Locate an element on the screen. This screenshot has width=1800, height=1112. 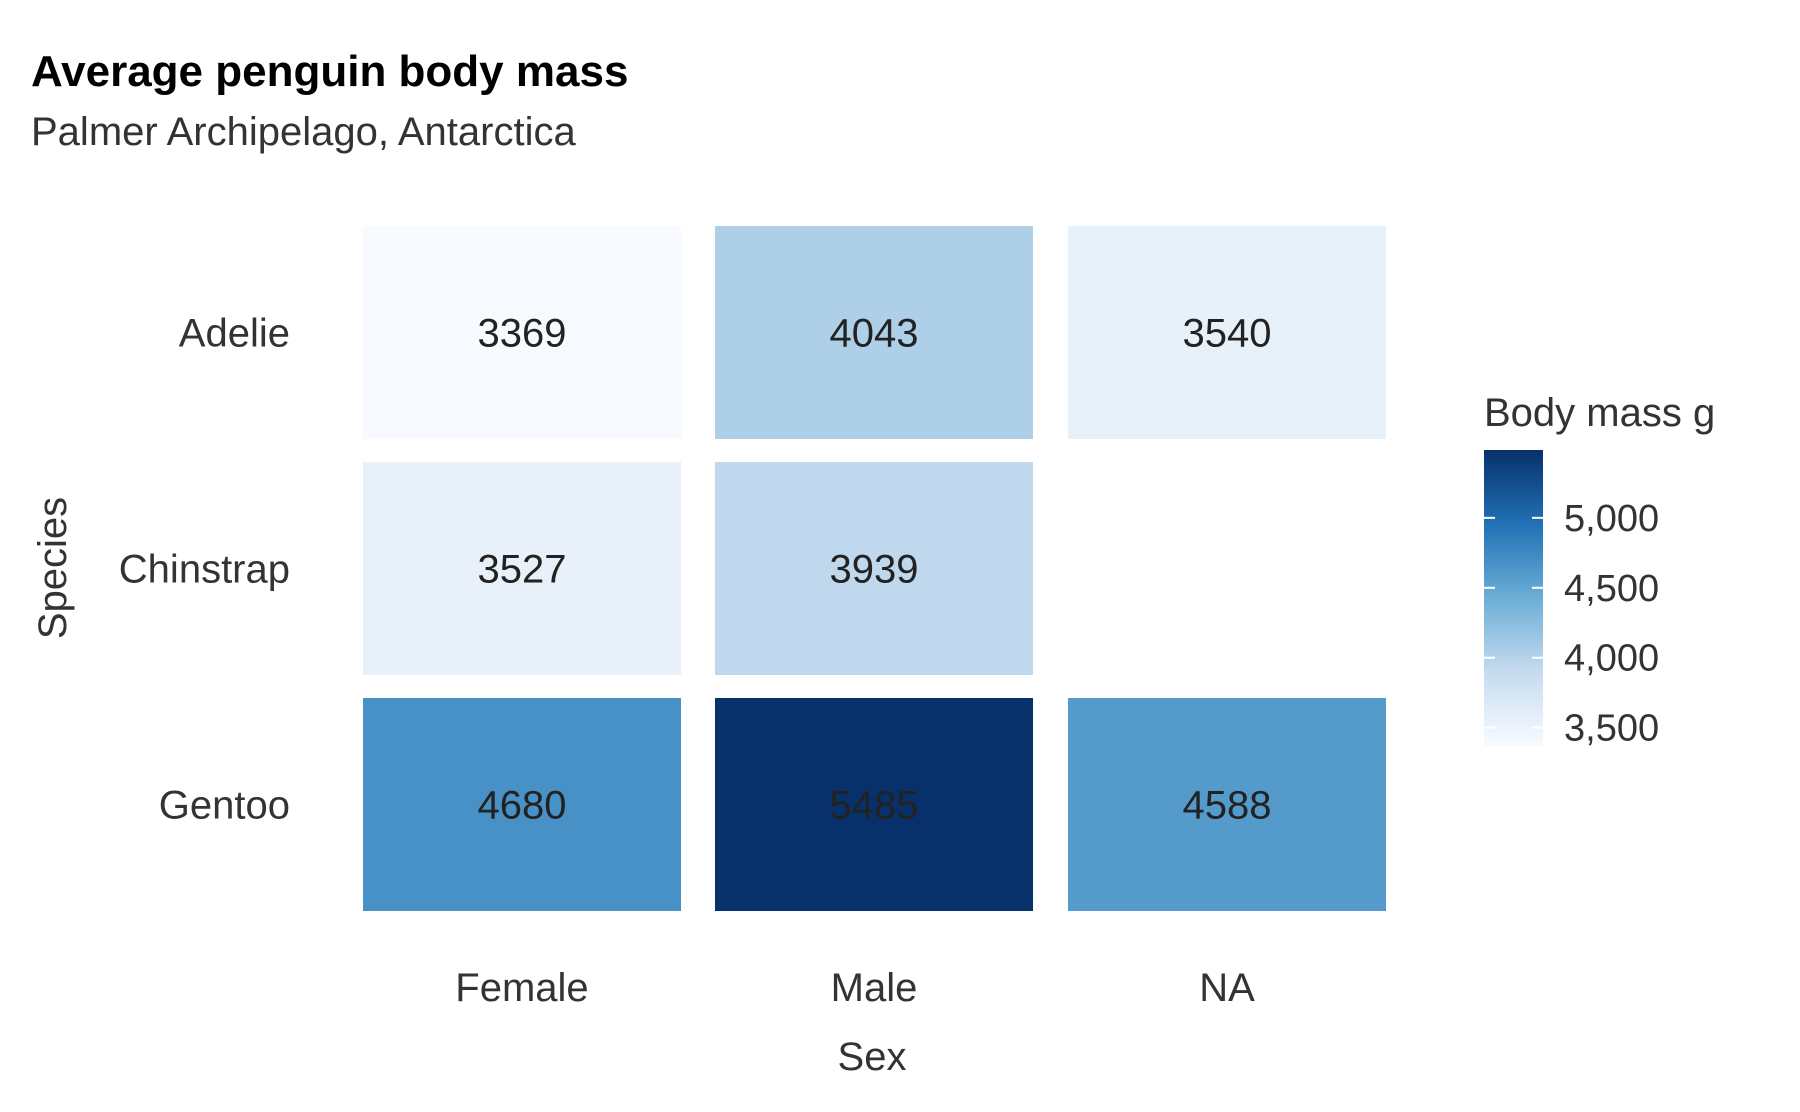
x-axis-title: Sex is located at coordinates (872, 1057).